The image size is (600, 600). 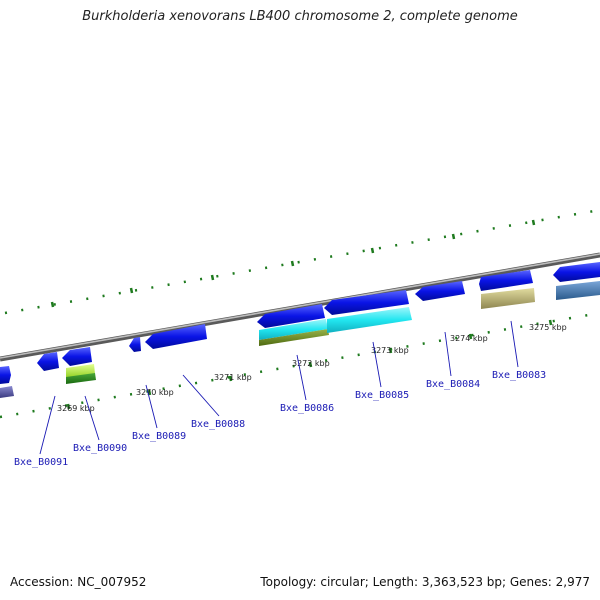 What do you see at coordinates (233, 377) in the screenshot?
I see `tick-label: 3271 kbp` at bounding box center [233, 377].